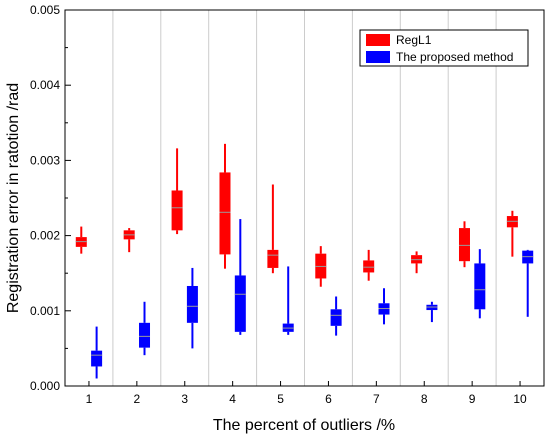 The height and width of the screenshot is (437, 550). I want to click on x-axis: 1 2 3 4 5 6 7 8 9 10, so click(306, 393).